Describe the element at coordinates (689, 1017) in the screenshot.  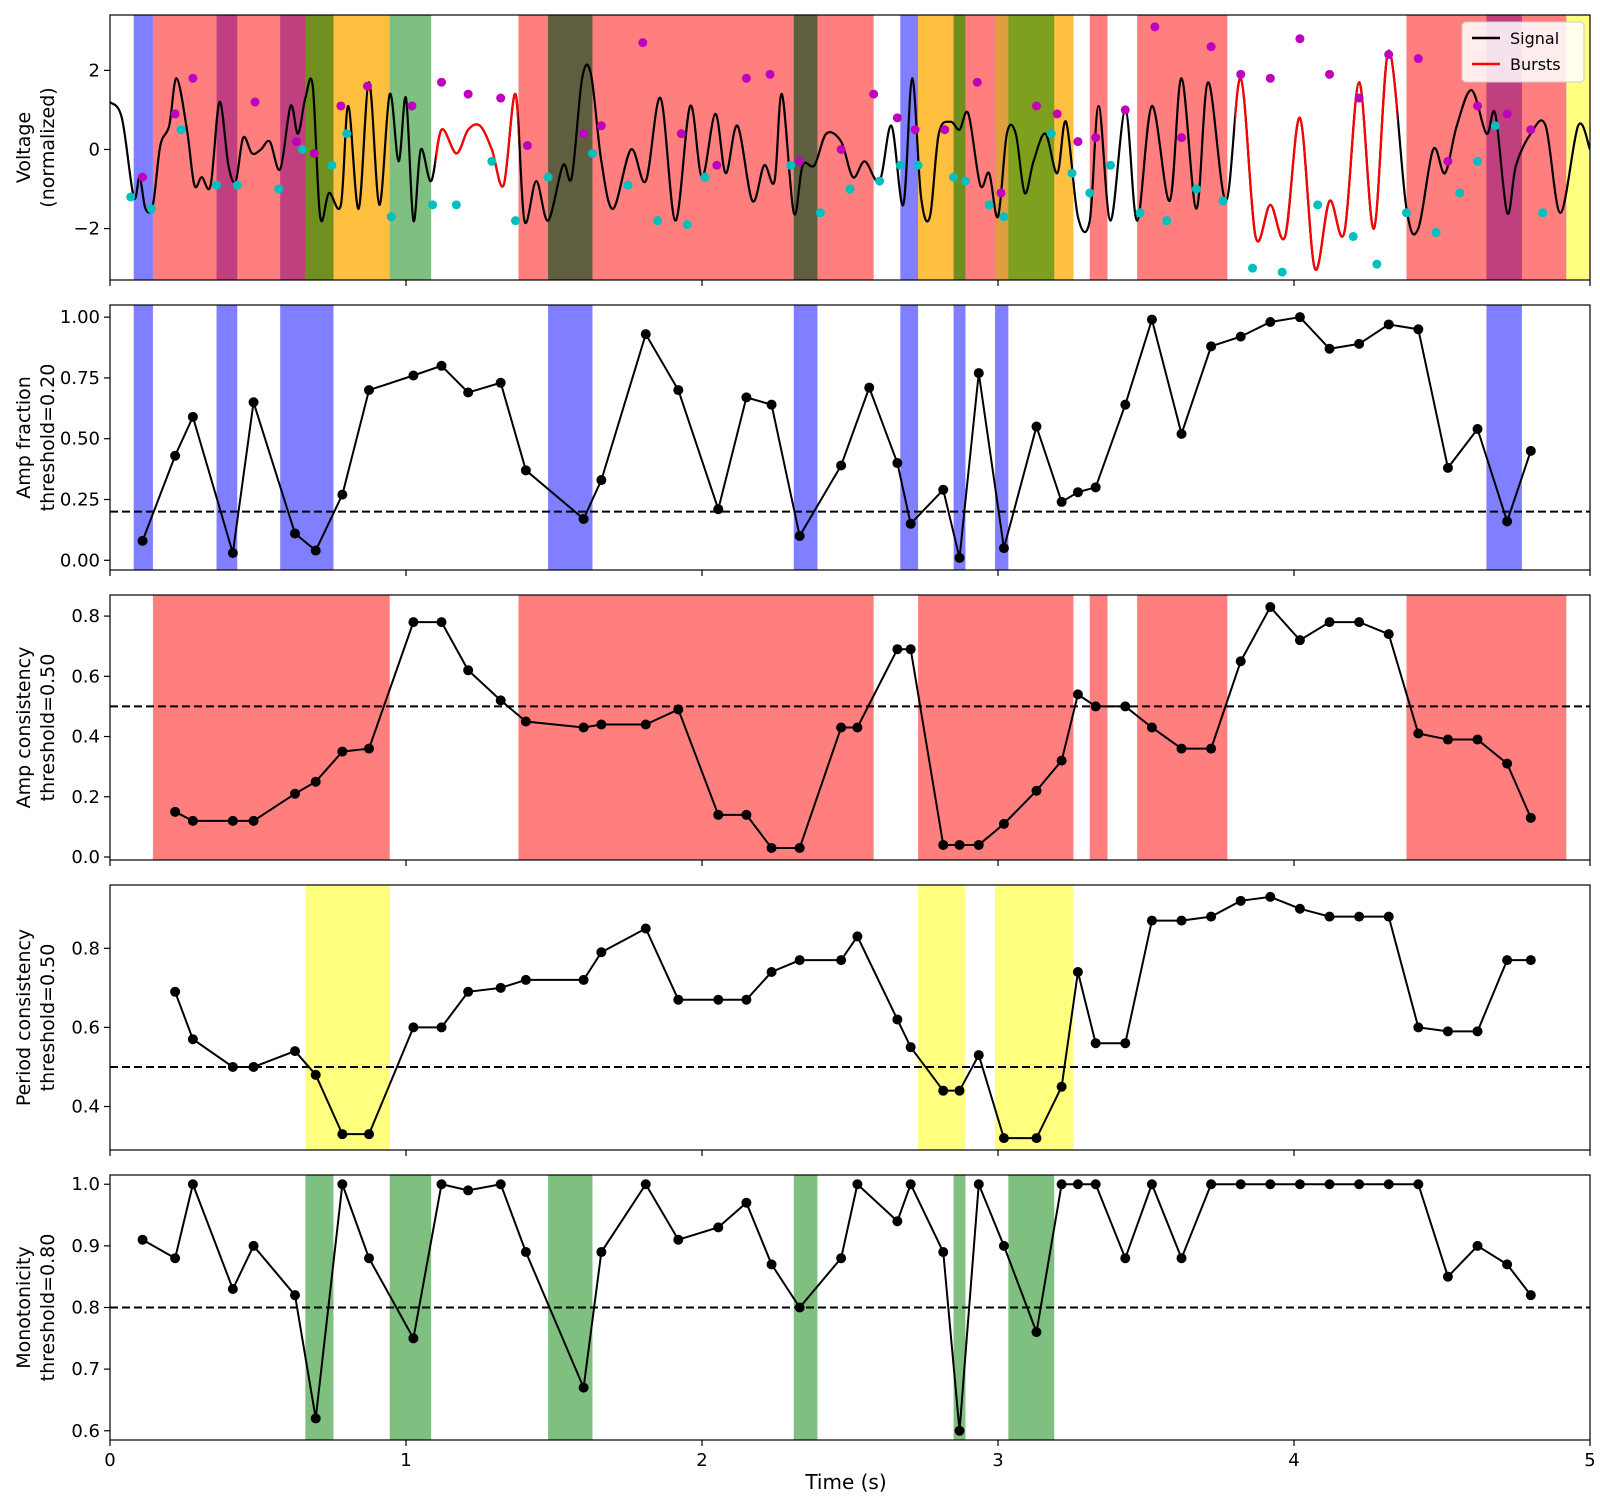
I see `span-group` at that location.